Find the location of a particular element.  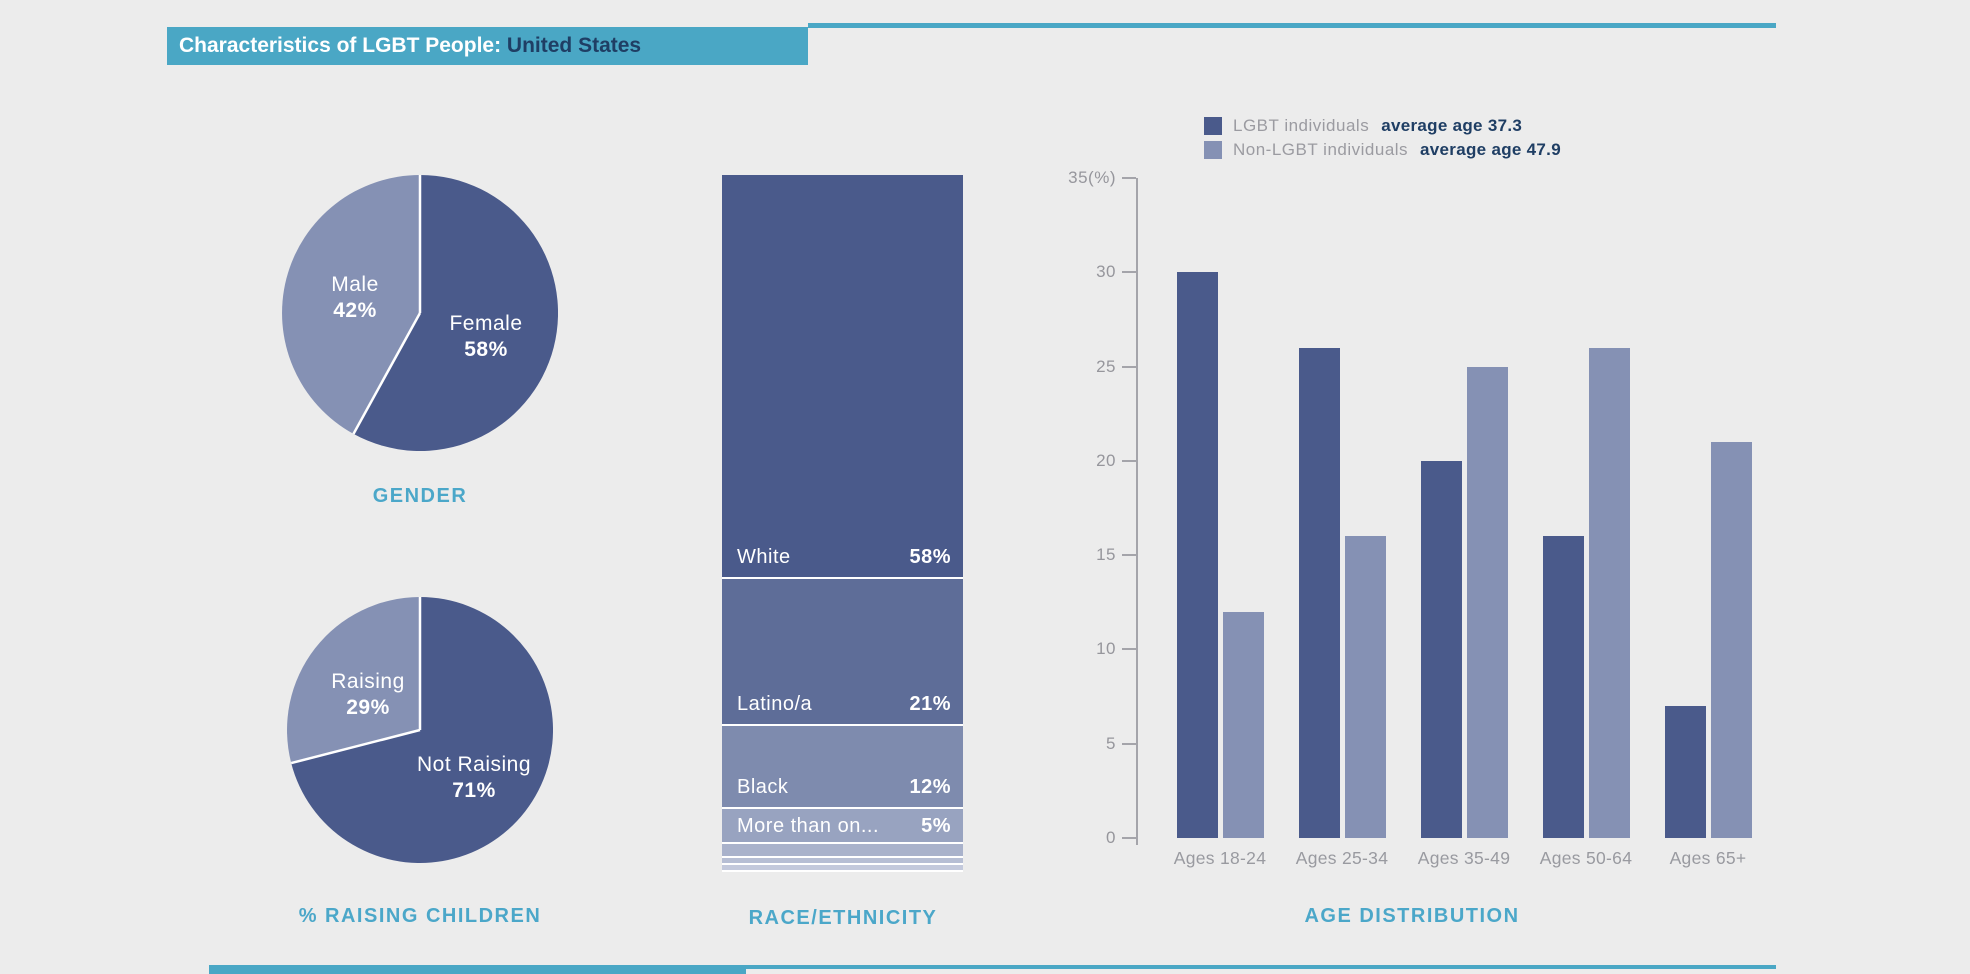

y-tick-label: 15 is located at coordinates (1106, 555).